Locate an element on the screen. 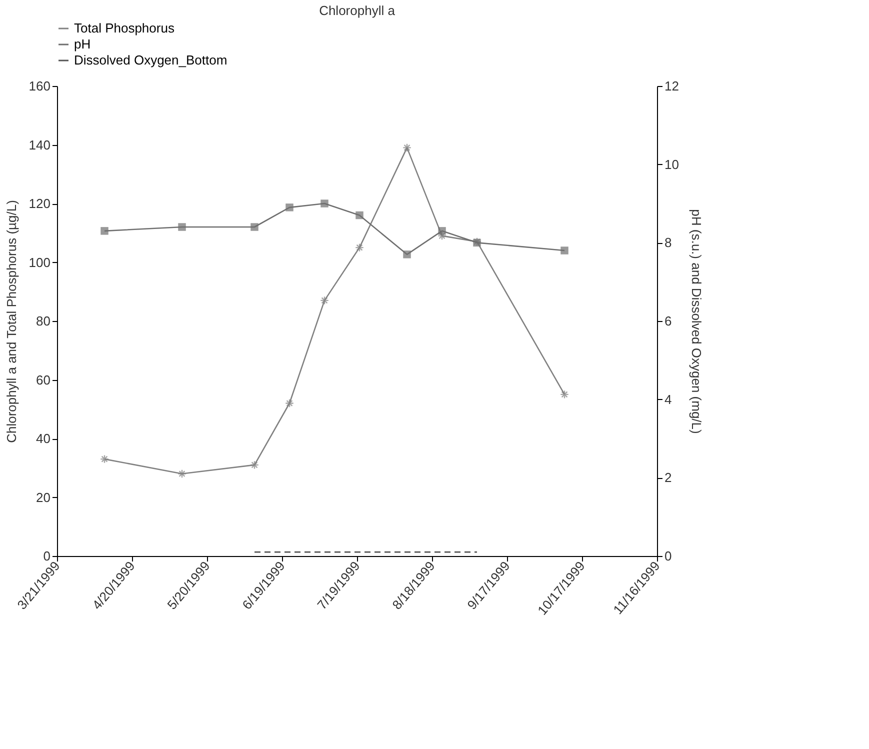 This screenshot has width=869, height=749. y-tick-label: 160 is located at coordinates (39, 86).